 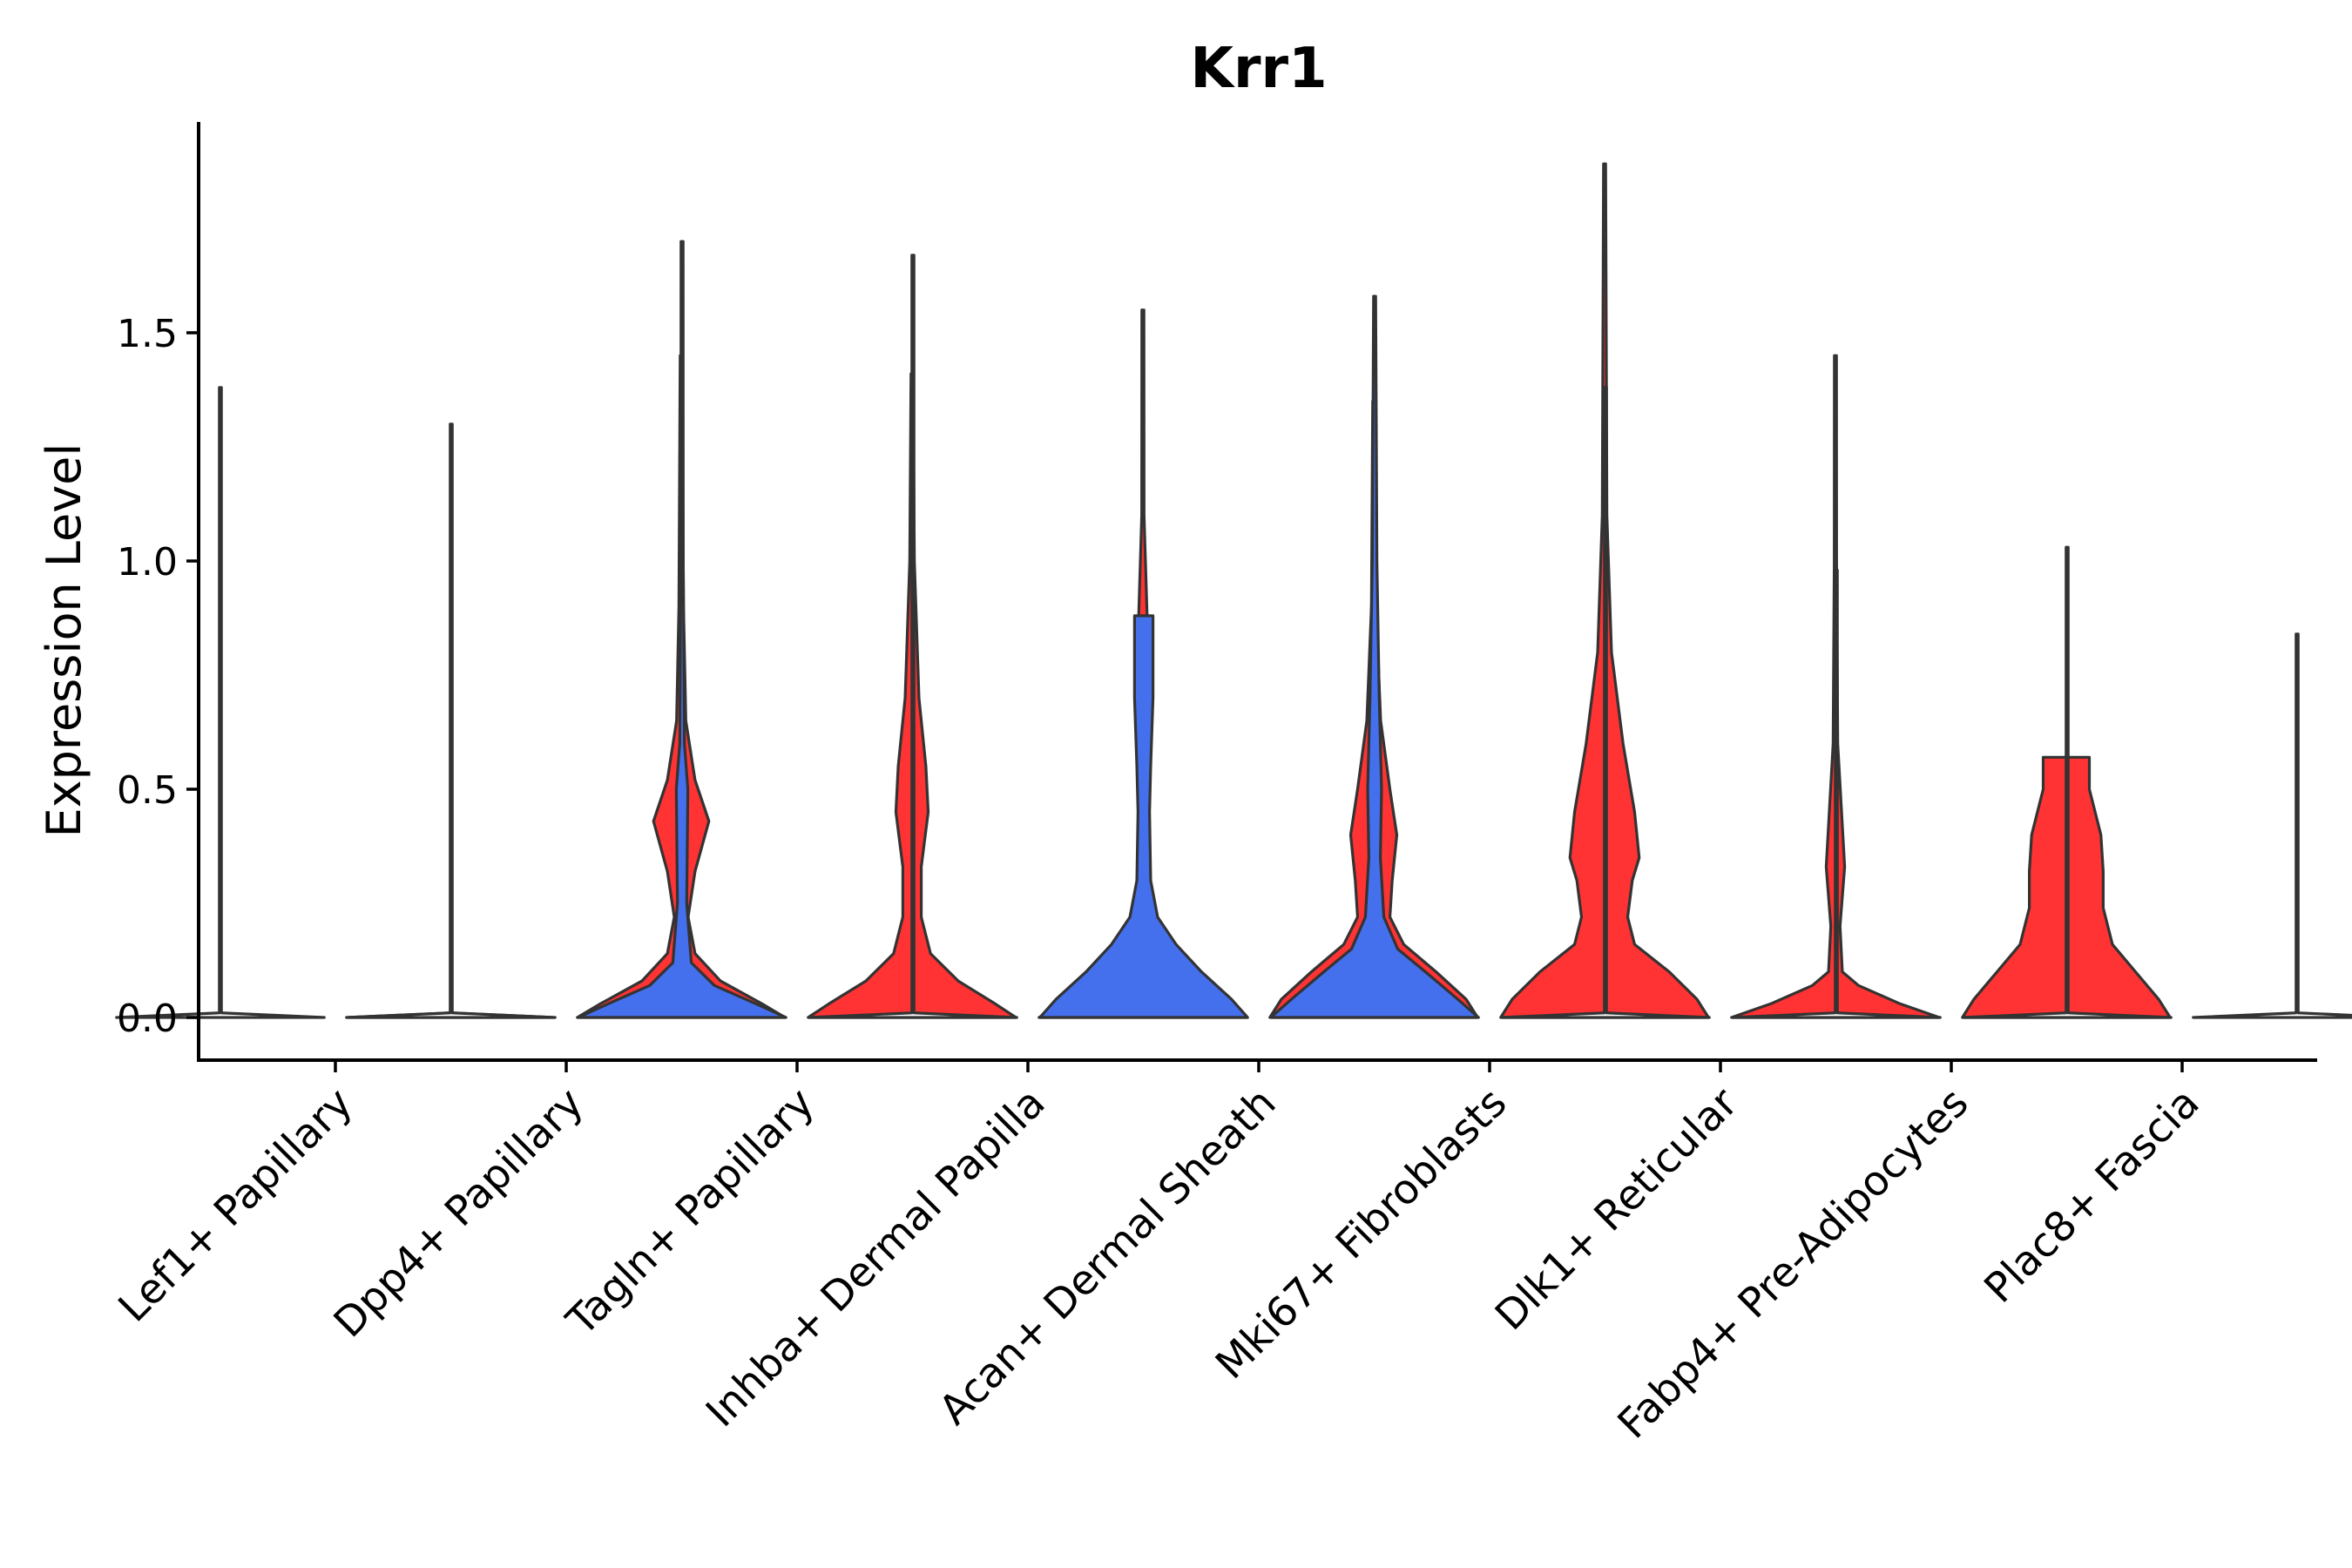 I want to click on y-tick-label: 1.0, so click(x=147, y=562).